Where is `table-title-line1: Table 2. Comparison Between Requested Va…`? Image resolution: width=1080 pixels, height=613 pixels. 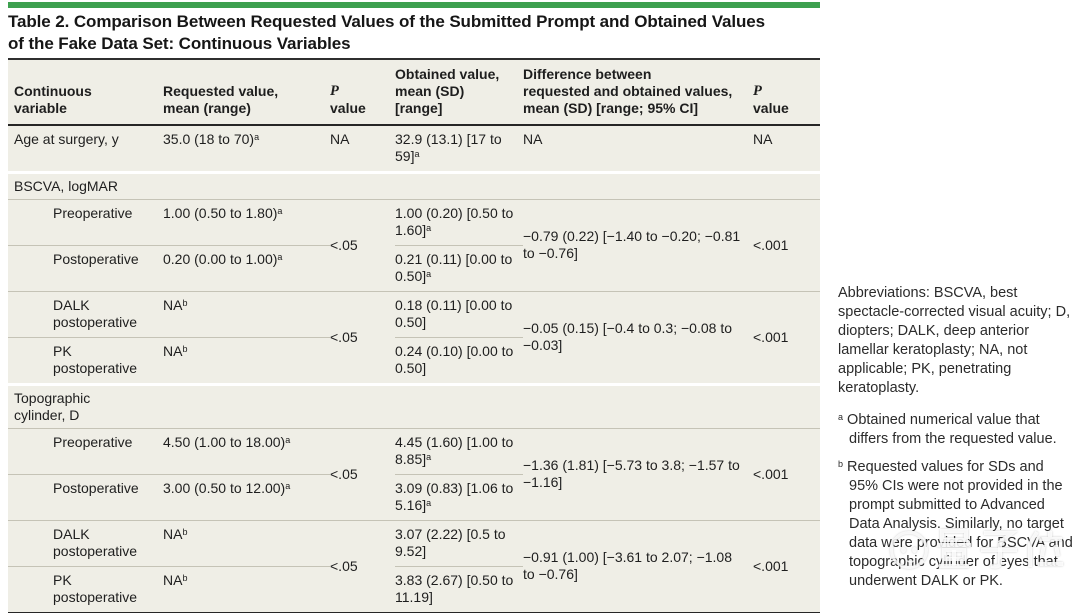 table-title-line1: Table 2. Comparison Between Requested Va… is located at coordinates (386, 21).